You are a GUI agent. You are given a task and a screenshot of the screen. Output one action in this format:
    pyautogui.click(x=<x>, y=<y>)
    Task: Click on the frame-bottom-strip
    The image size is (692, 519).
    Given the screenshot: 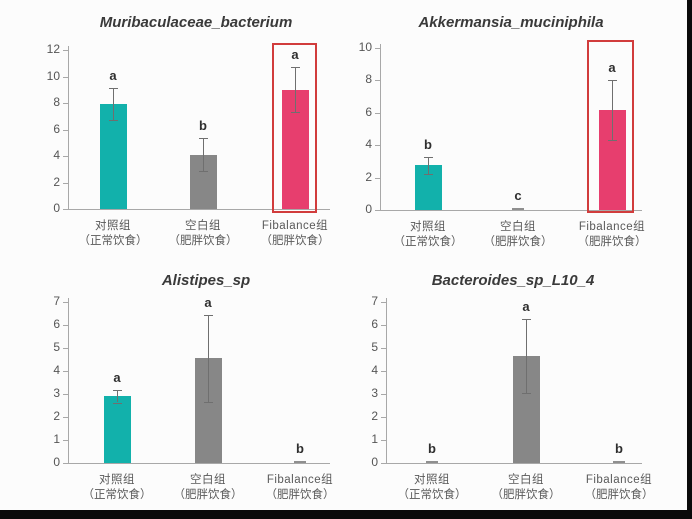 What is the action you would take?
    pyautogui.click(x=346, y=514)
    